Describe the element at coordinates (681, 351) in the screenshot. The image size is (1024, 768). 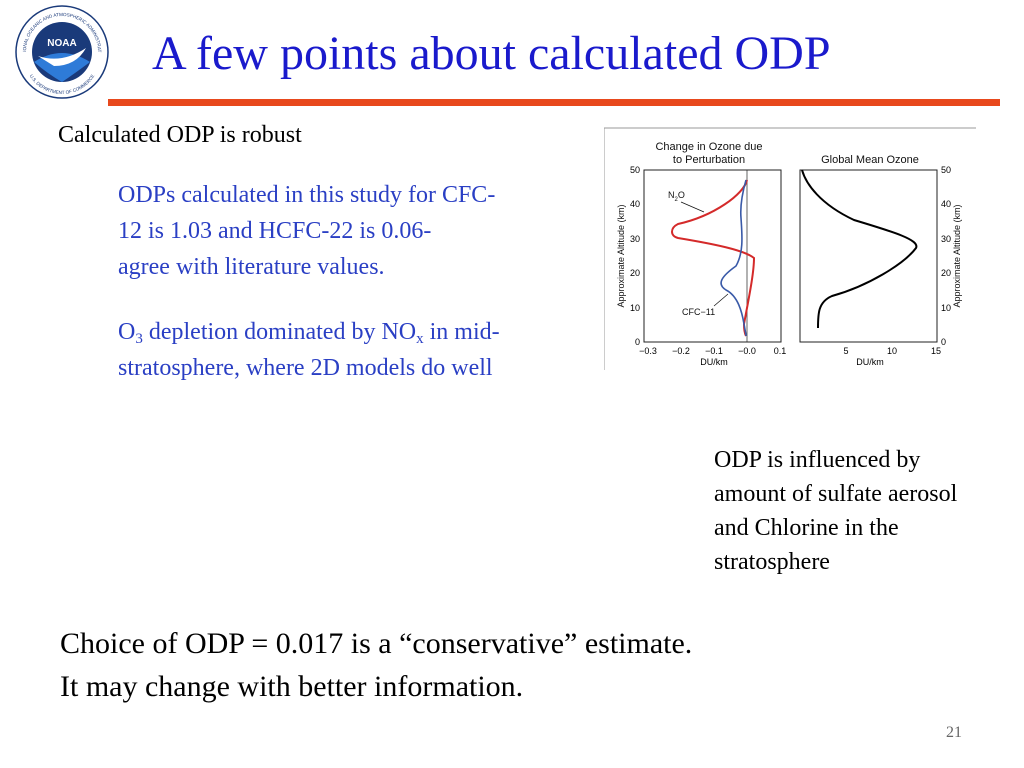
I see `xtick-label: −0.2` at that location.